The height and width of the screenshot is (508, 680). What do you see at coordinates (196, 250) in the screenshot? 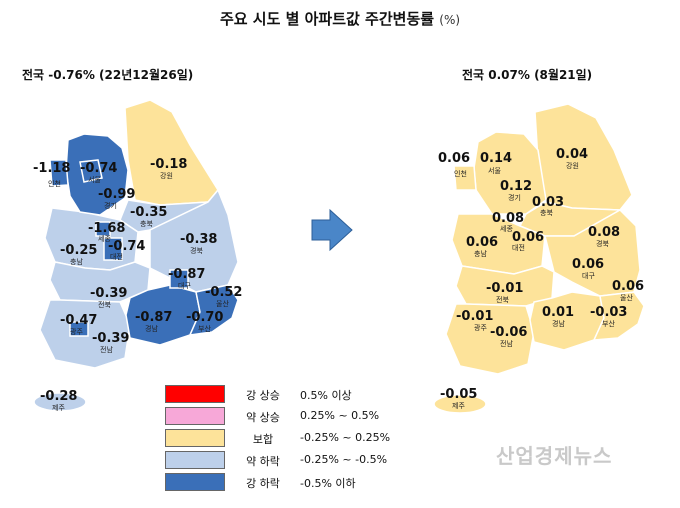
I see `left-name-gyeongbuk: 경북` at bounding box center [196, 250].